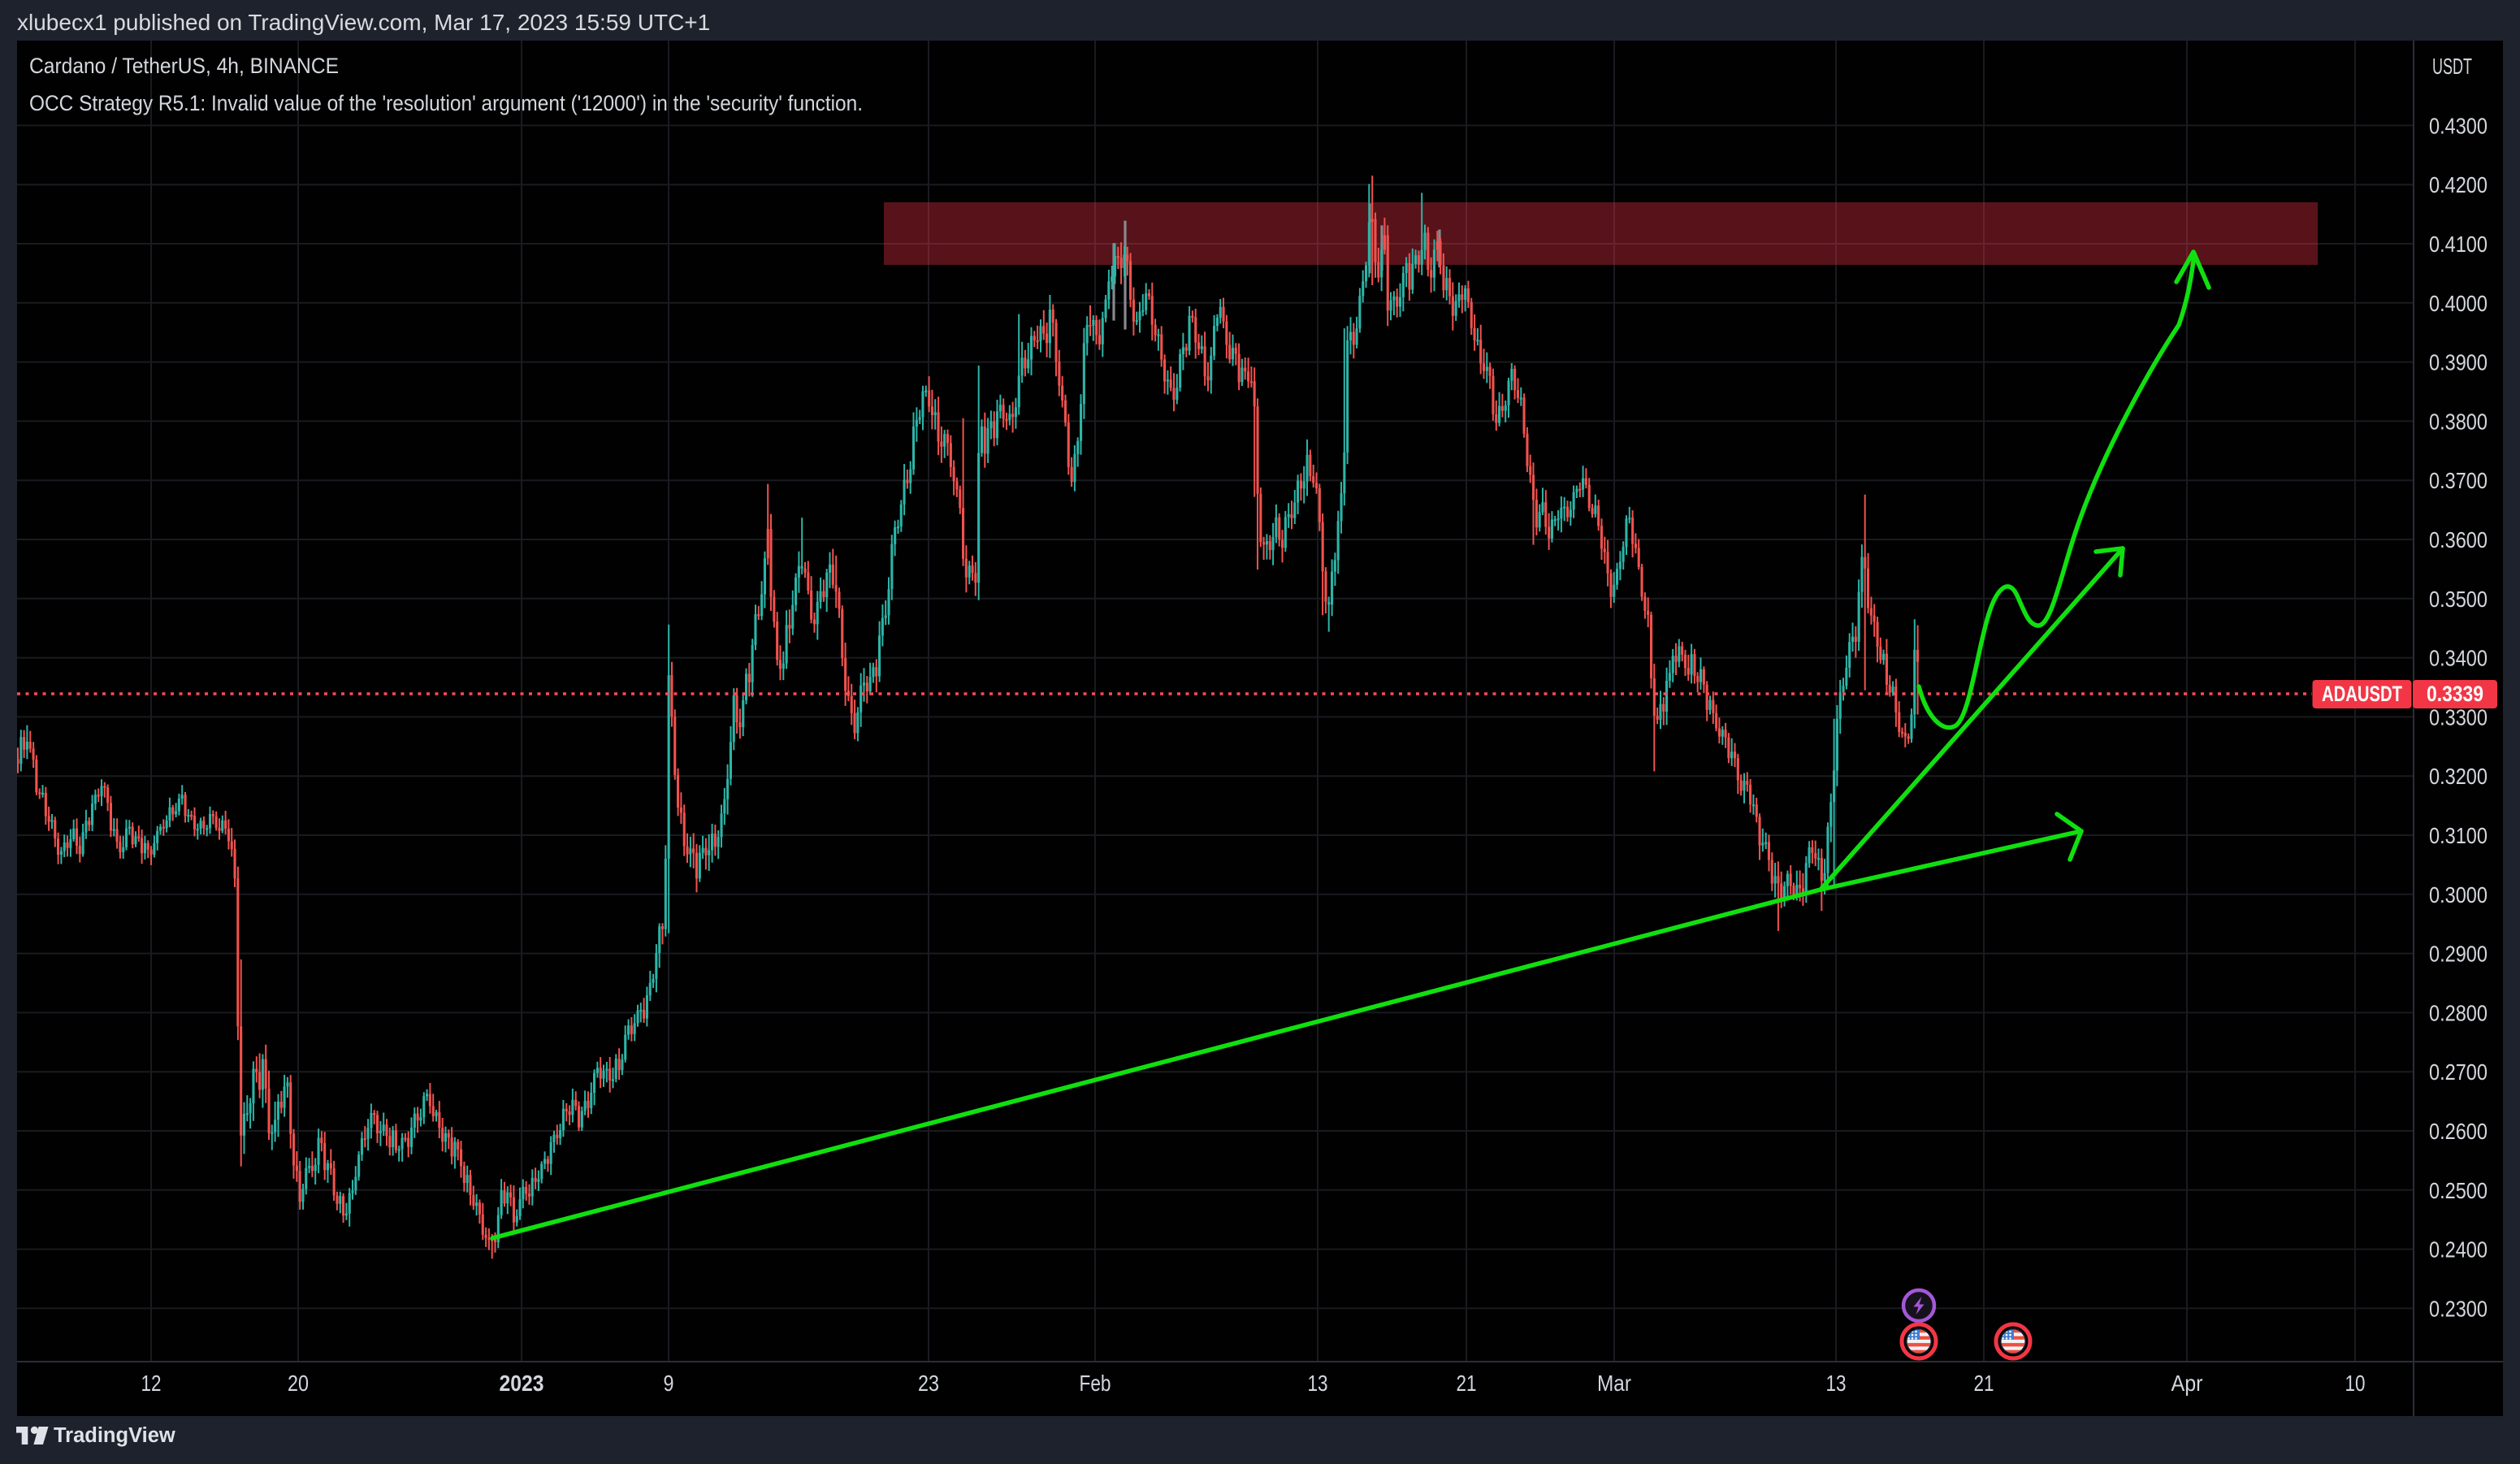  I want to click on svg-text: 0.2900, so click(2459, 955).